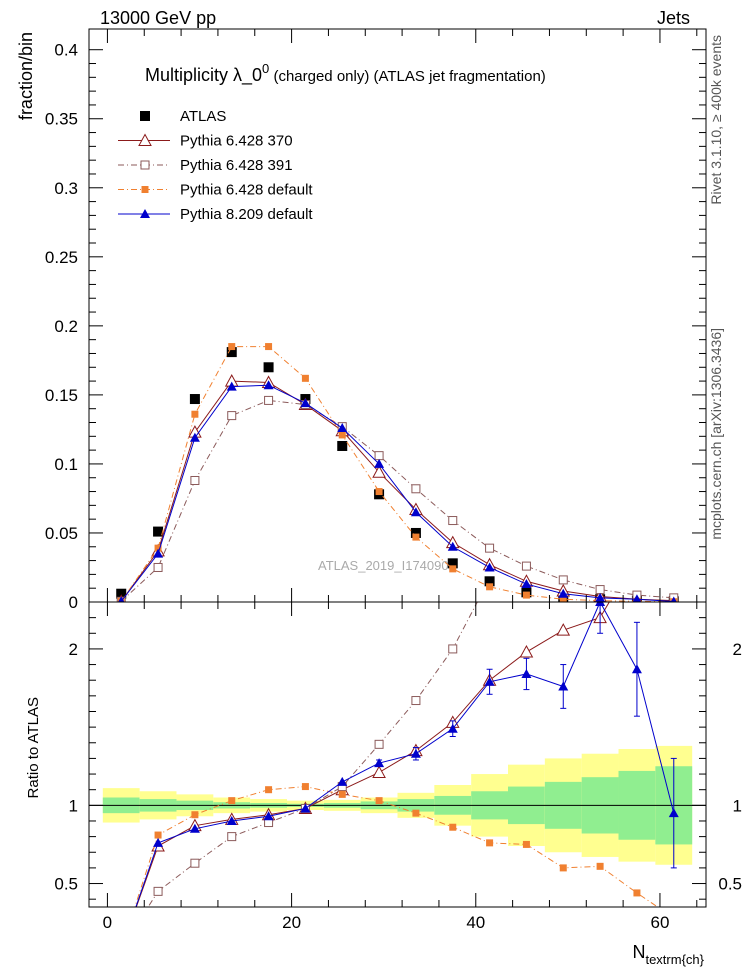 This screenshot has width=746, height=972. Describe the element at coordinates (659, 922) in the screenshot. I see `ratio-xtick-label: 60` at that location.